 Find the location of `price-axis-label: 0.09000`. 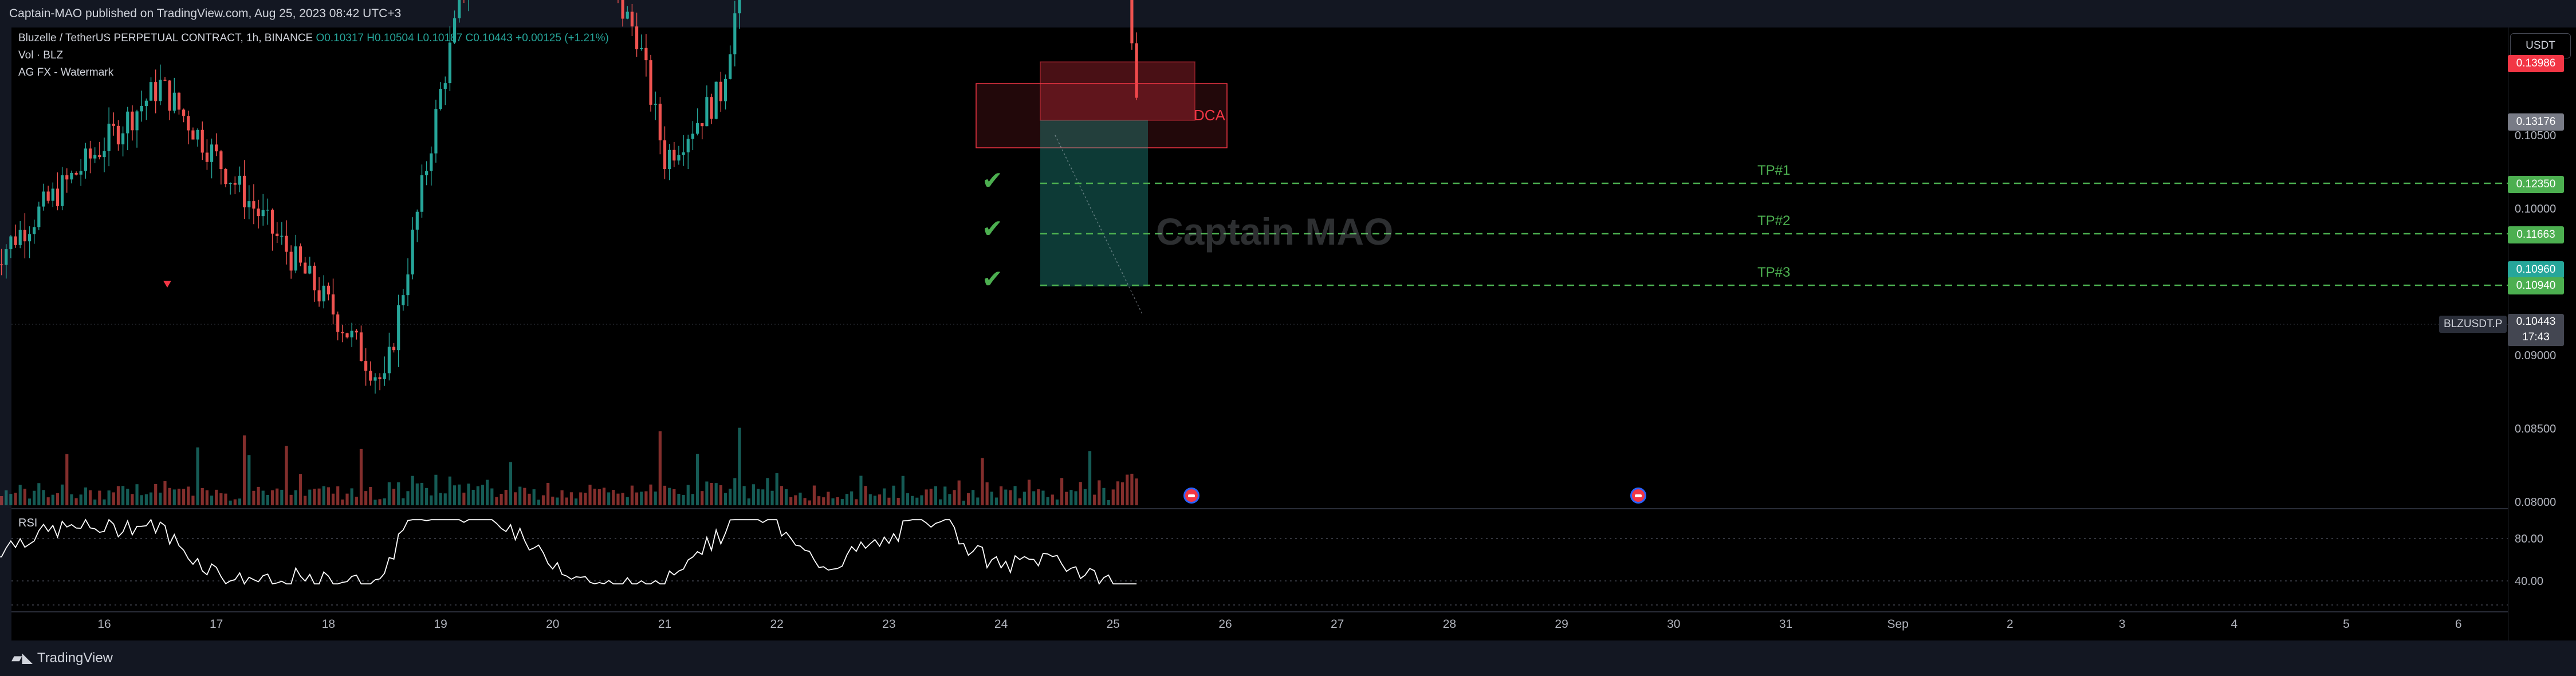

price-axis-label: 0.09000 is located at coordinates (2536, 355).